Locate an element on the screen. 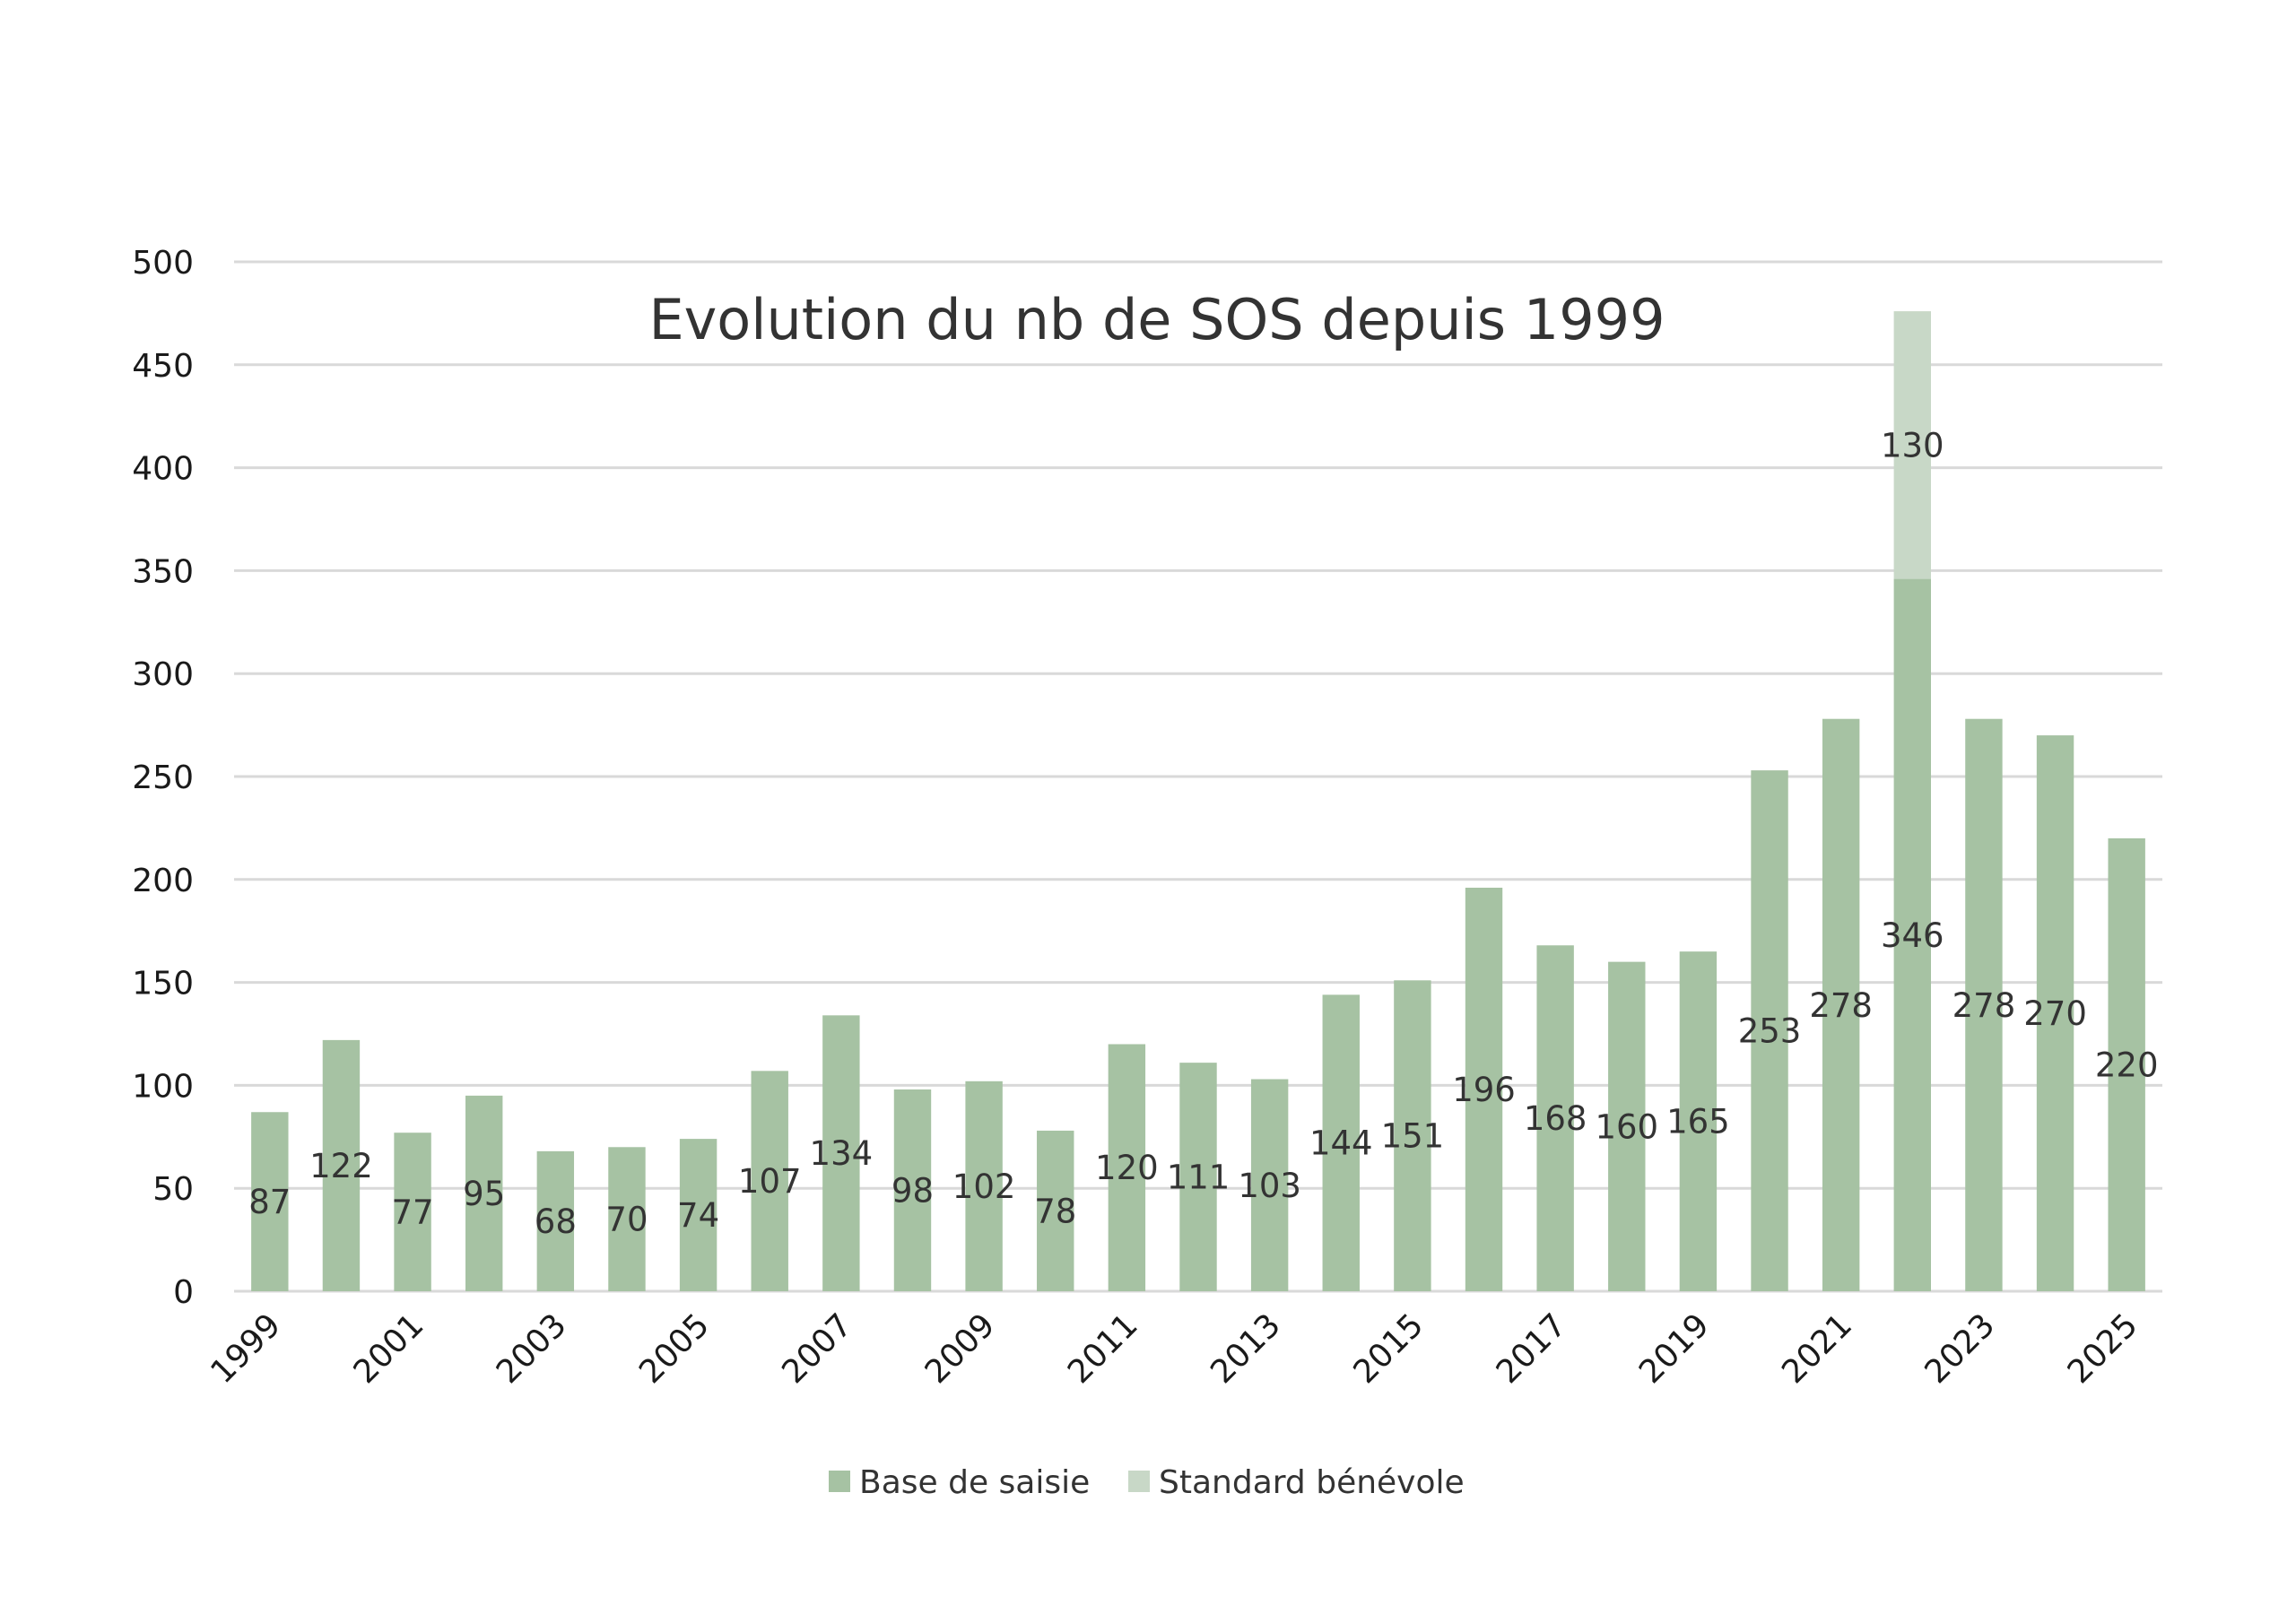  data-label-base-2024: 270 is located at coordinates (2055, 1013).